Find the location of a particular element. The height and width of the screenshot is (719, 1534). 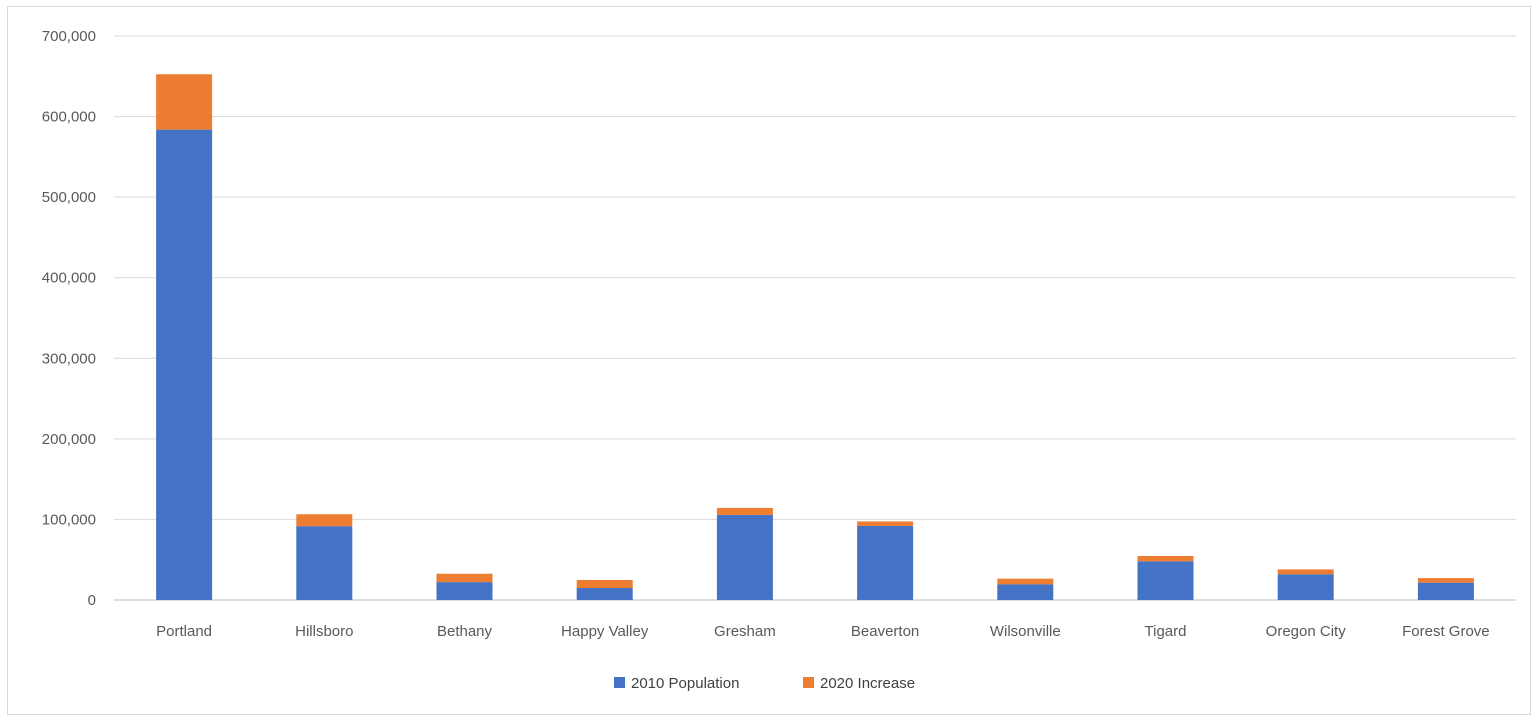

x-tick-label: Forest Grove is located at coordinates (1446, 631).